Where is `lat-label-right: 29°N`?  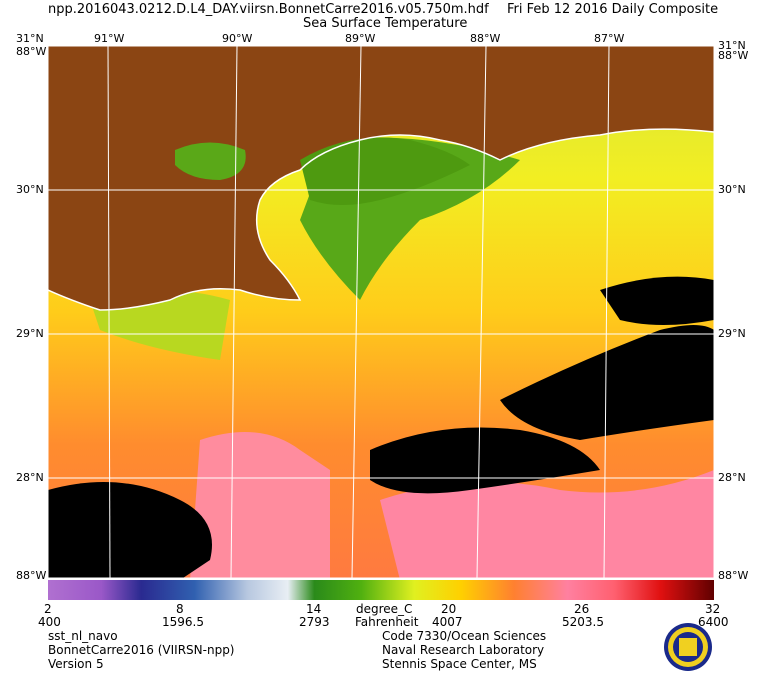
lat-label-right: 29°N is located at coordinates (732, 333).